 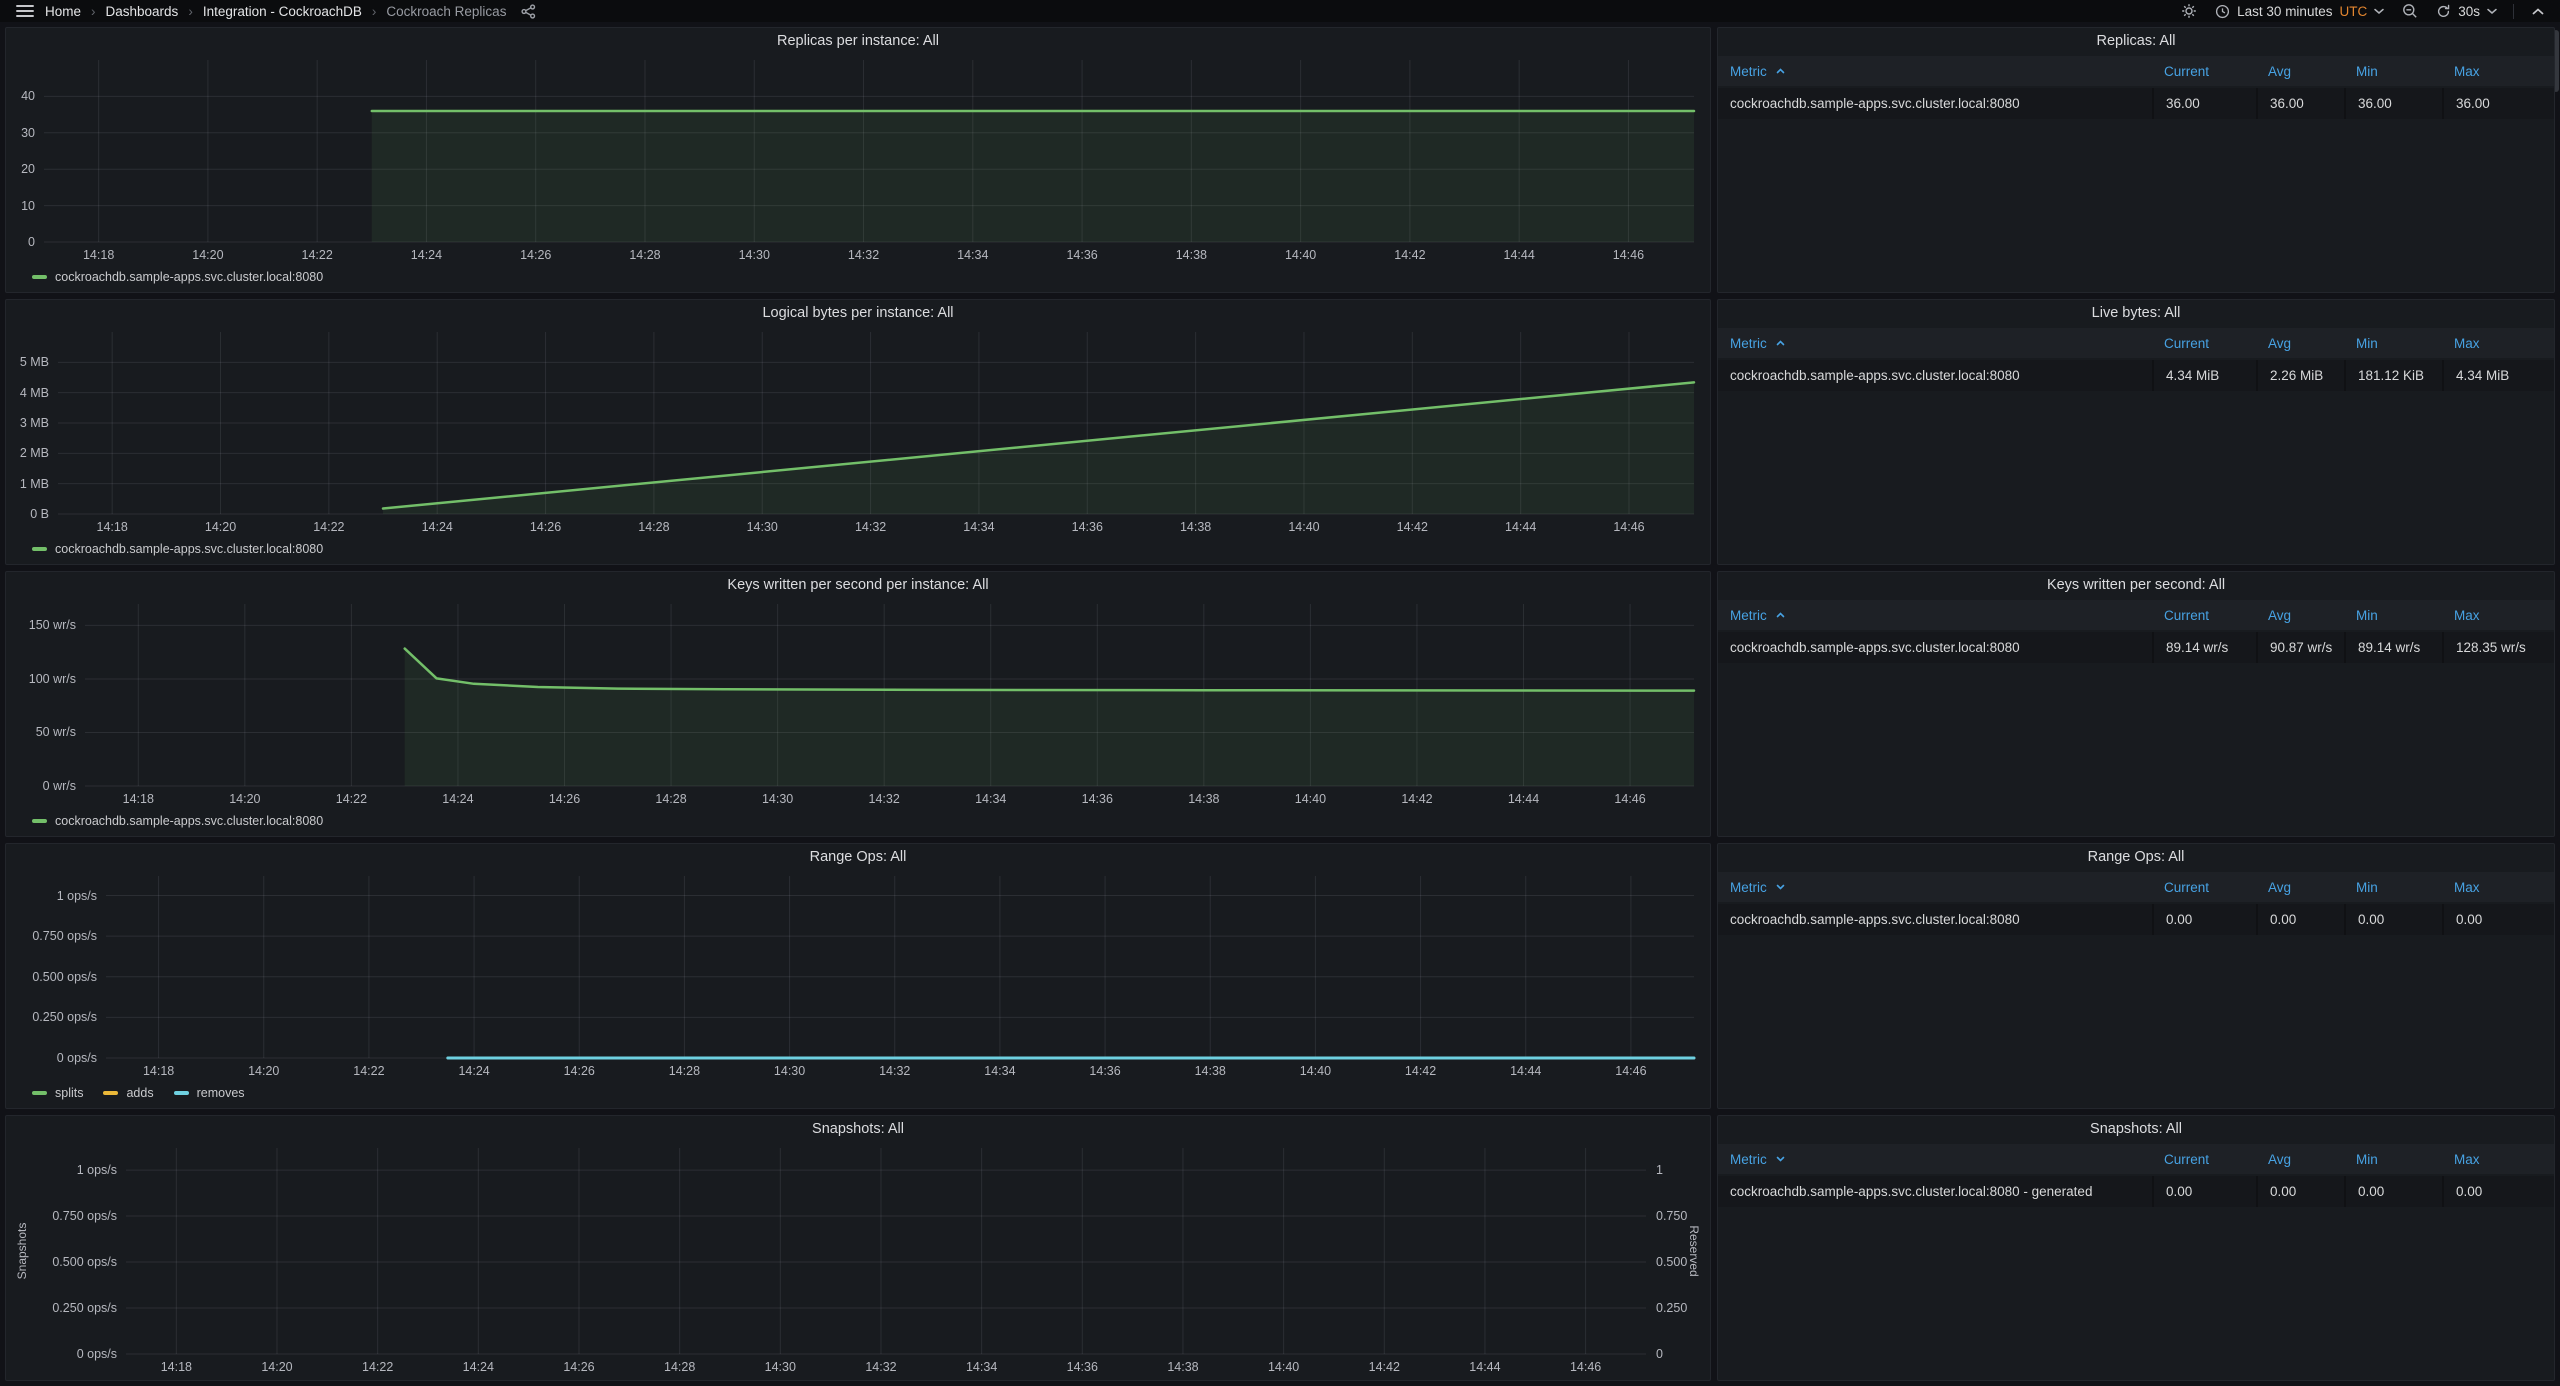 I want to click on breadcrumb-home: Home, so click(x=63, y=11).